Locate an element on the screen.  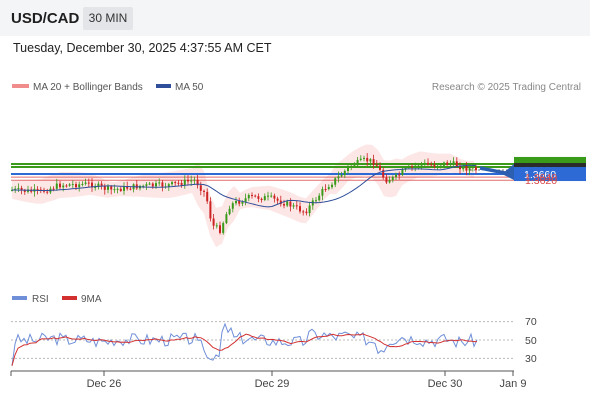
rsi-ma-legend-label: 9MA is located at coordinates (91, 299).